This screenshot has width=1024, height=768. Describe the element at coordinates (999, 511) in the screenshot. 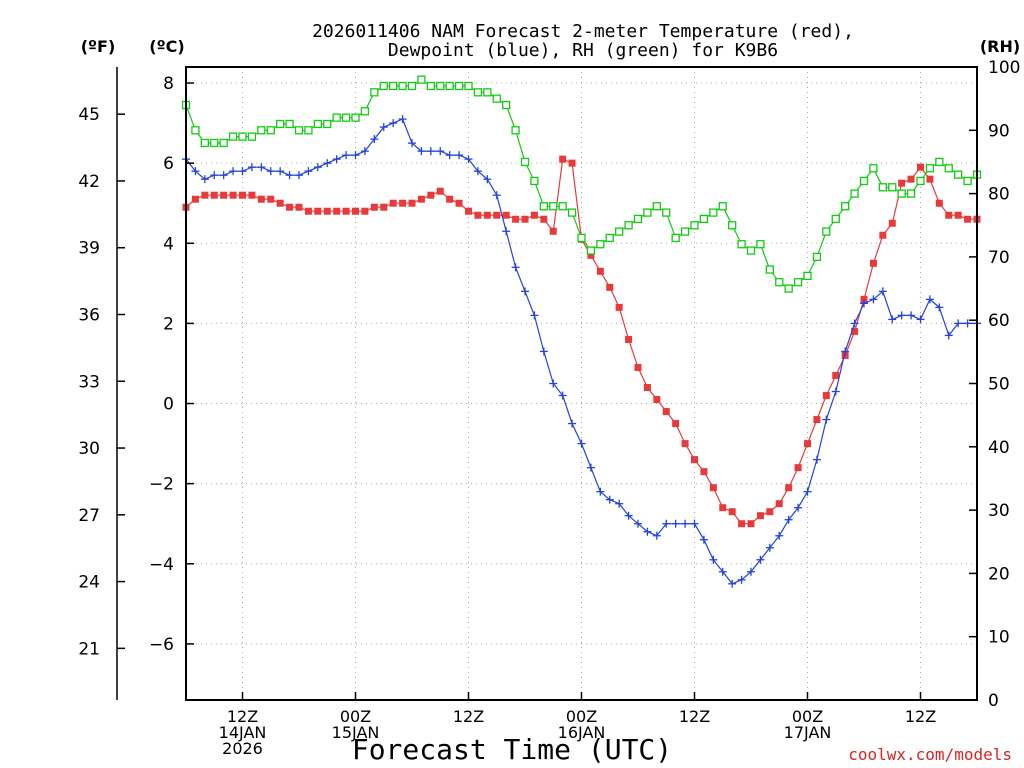

I see `tick-label-rh: 30` at that location.